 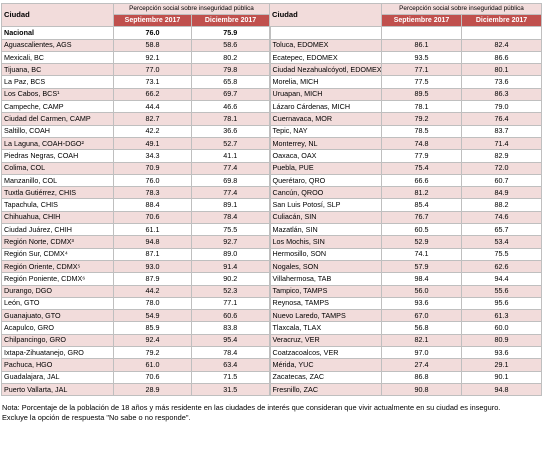 I want to click on cell-city: Pachuca, HGO, so click(x=57, y=365).